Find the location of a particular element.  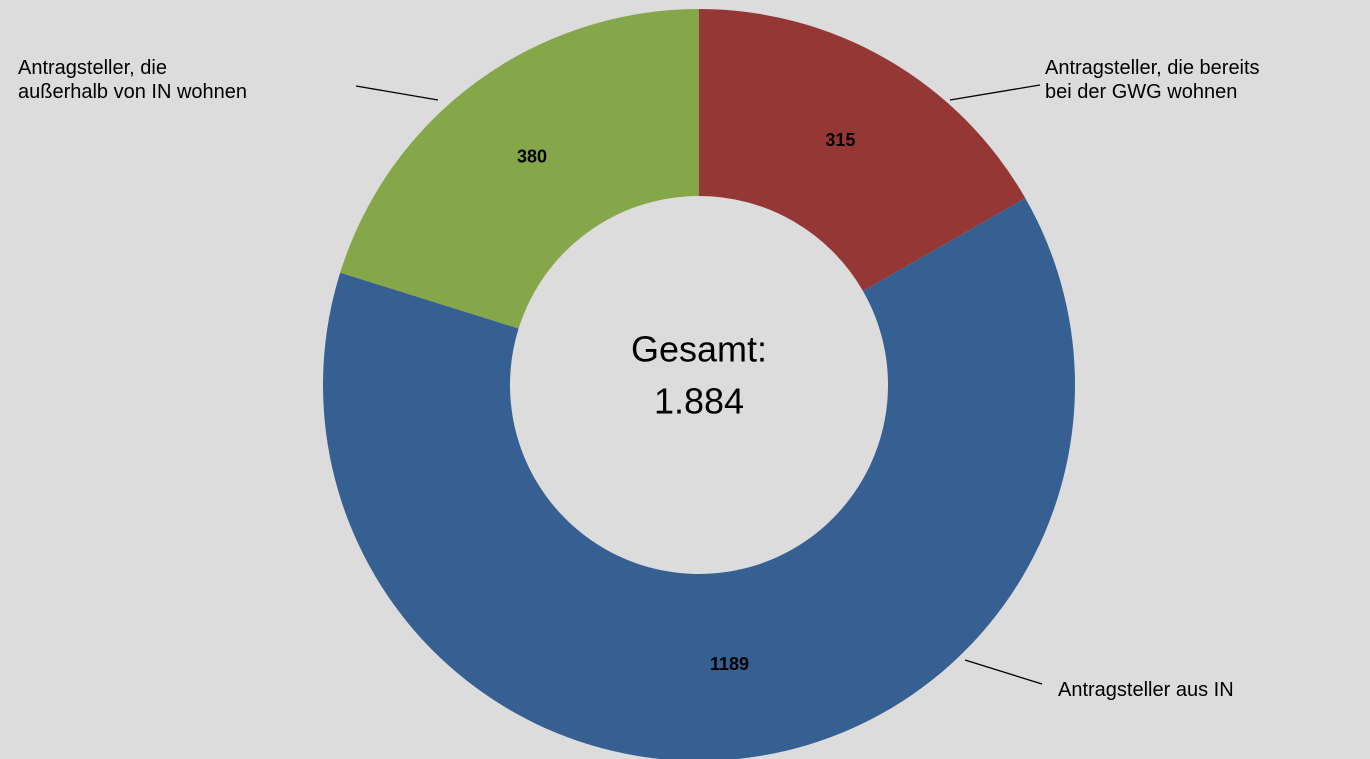

data-label: 315 is located at coordinates (840, 140).